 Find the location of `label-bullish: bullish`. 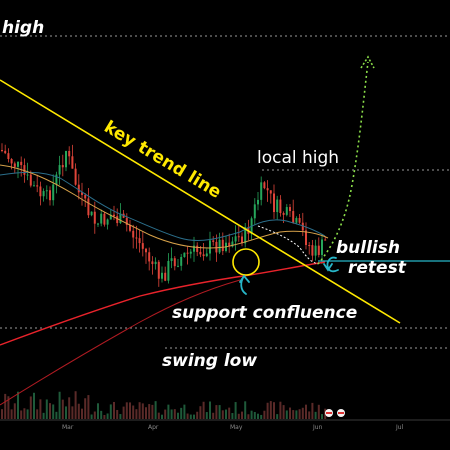

label-bullish: bullish is located at coordinates (368, 248).